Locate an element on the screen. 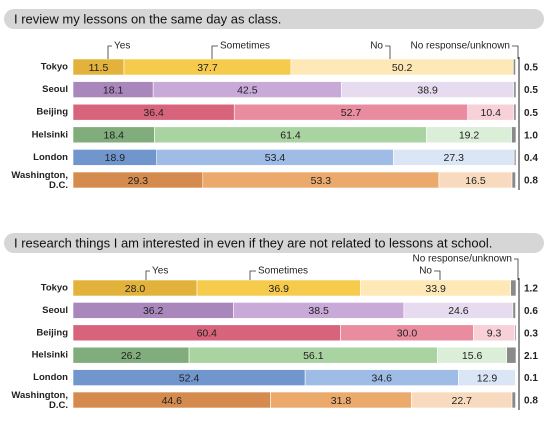  value-label: 0.4 is located at coordinates (531, 158).